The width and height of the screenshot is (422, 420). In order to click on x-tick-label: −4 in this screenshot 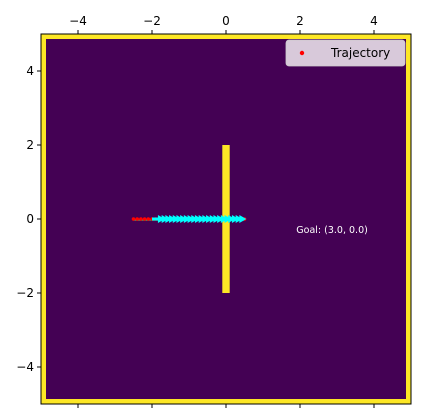, I will do `click(78, 21)`.